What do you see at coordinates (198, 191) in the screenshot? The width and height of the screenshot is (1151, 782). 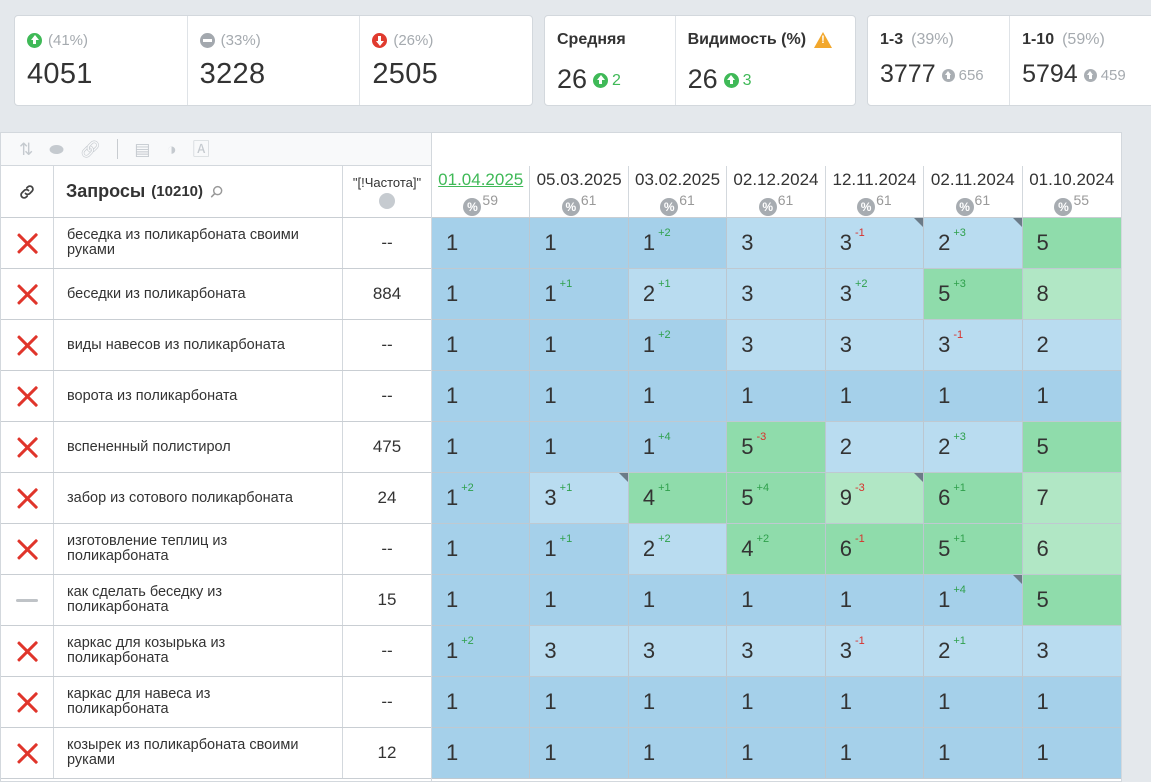 I see `queries-column-header: Запросы (10210)` at bounding box center [198, 191].